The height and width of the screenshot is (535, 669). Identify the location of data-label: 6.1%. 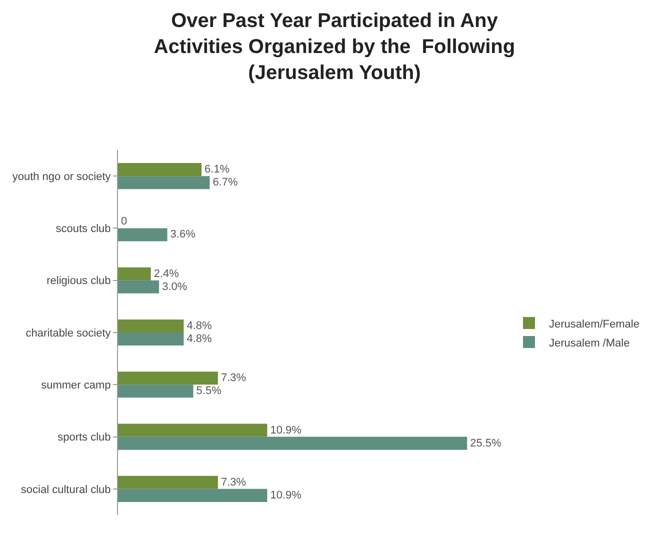
(217, 170).